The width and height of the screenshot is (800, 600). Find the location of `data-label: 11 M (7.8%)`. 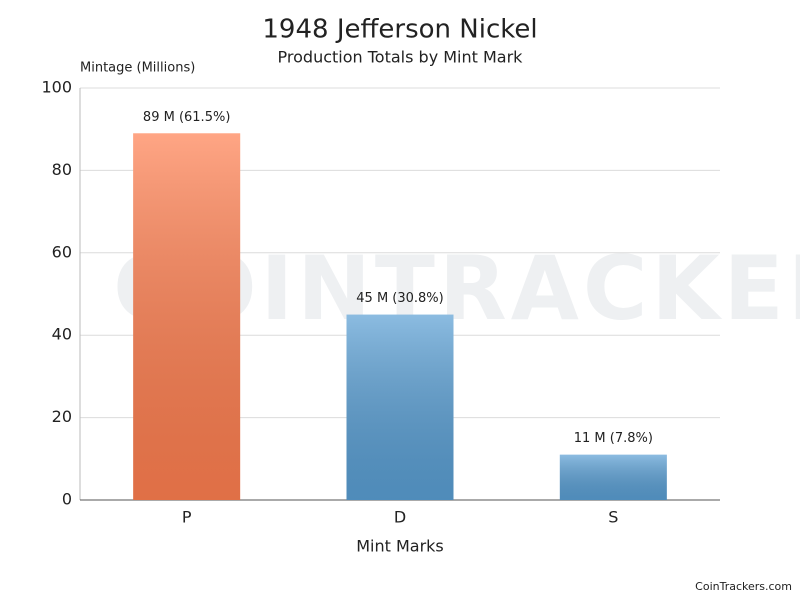

data-label: 11 M (7.8%) is located at coordinates (613, 438).